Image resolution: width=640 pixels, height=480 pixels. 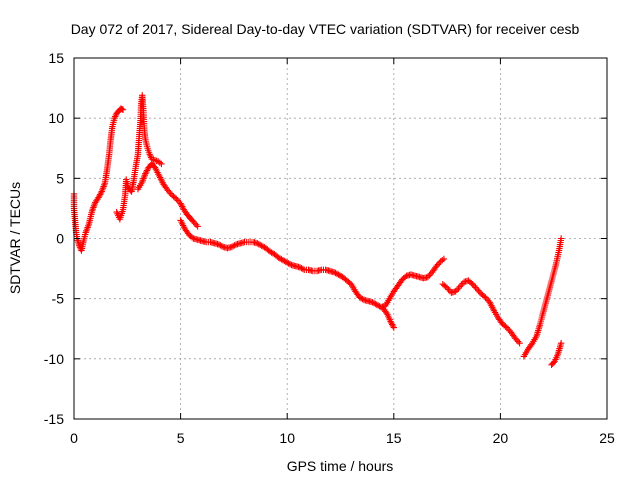 I want to click on x-tick-label: 25, so click(x=607, y=438).